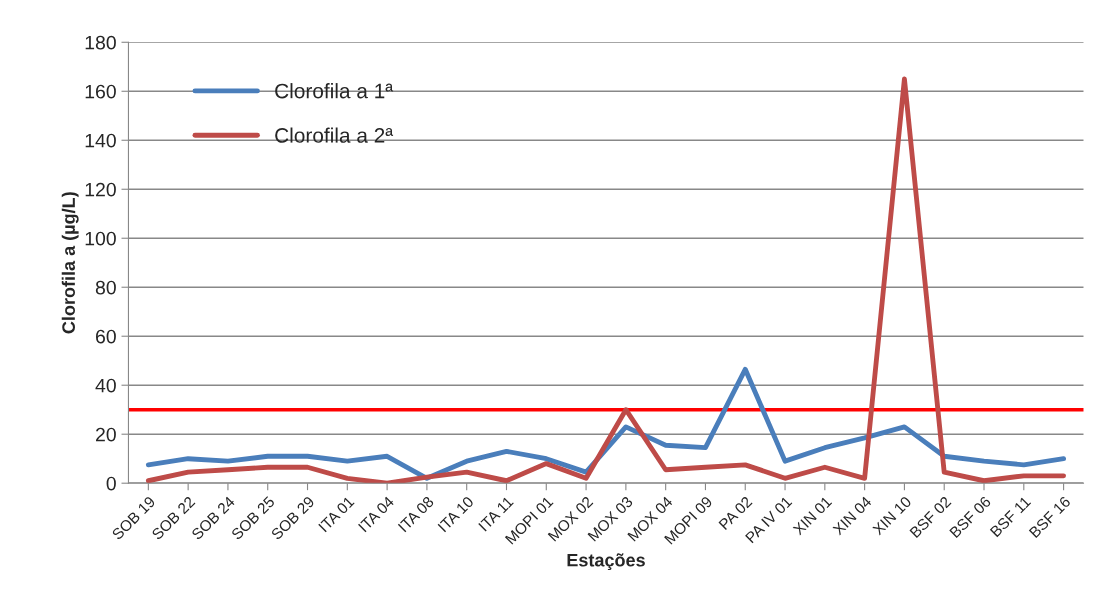 The image size is (1117, 604). I want to click on y-tick-label: 40, so click(105, 385).